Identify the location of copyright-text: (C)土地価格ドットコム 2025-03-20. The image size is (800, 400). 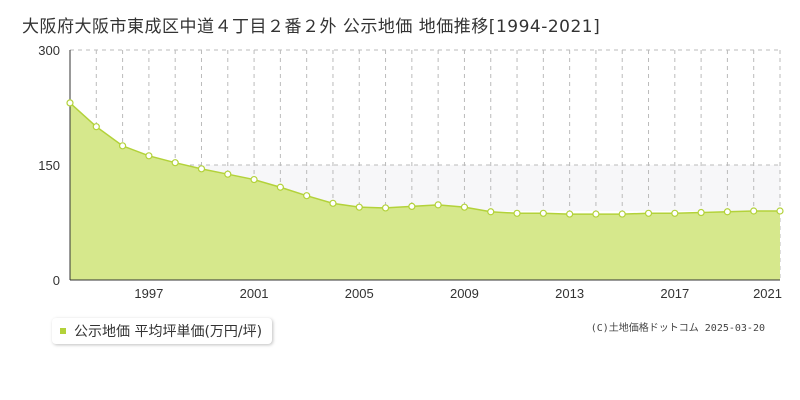
(677, 328).